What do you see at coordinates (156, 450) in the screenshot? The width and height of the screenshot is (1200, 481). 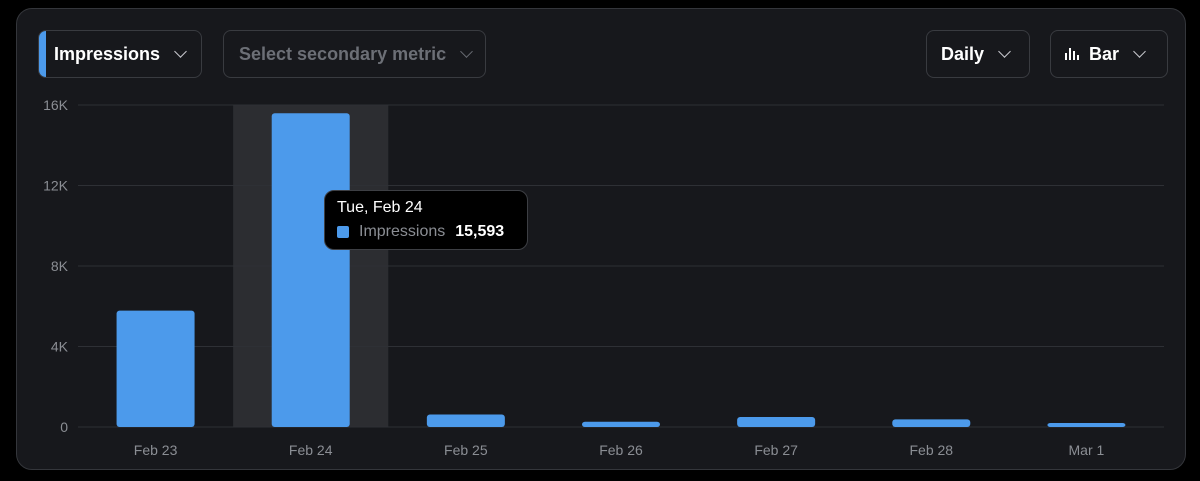 I see `x-tick-label: Feb 23` at bounding box center [156, 450].